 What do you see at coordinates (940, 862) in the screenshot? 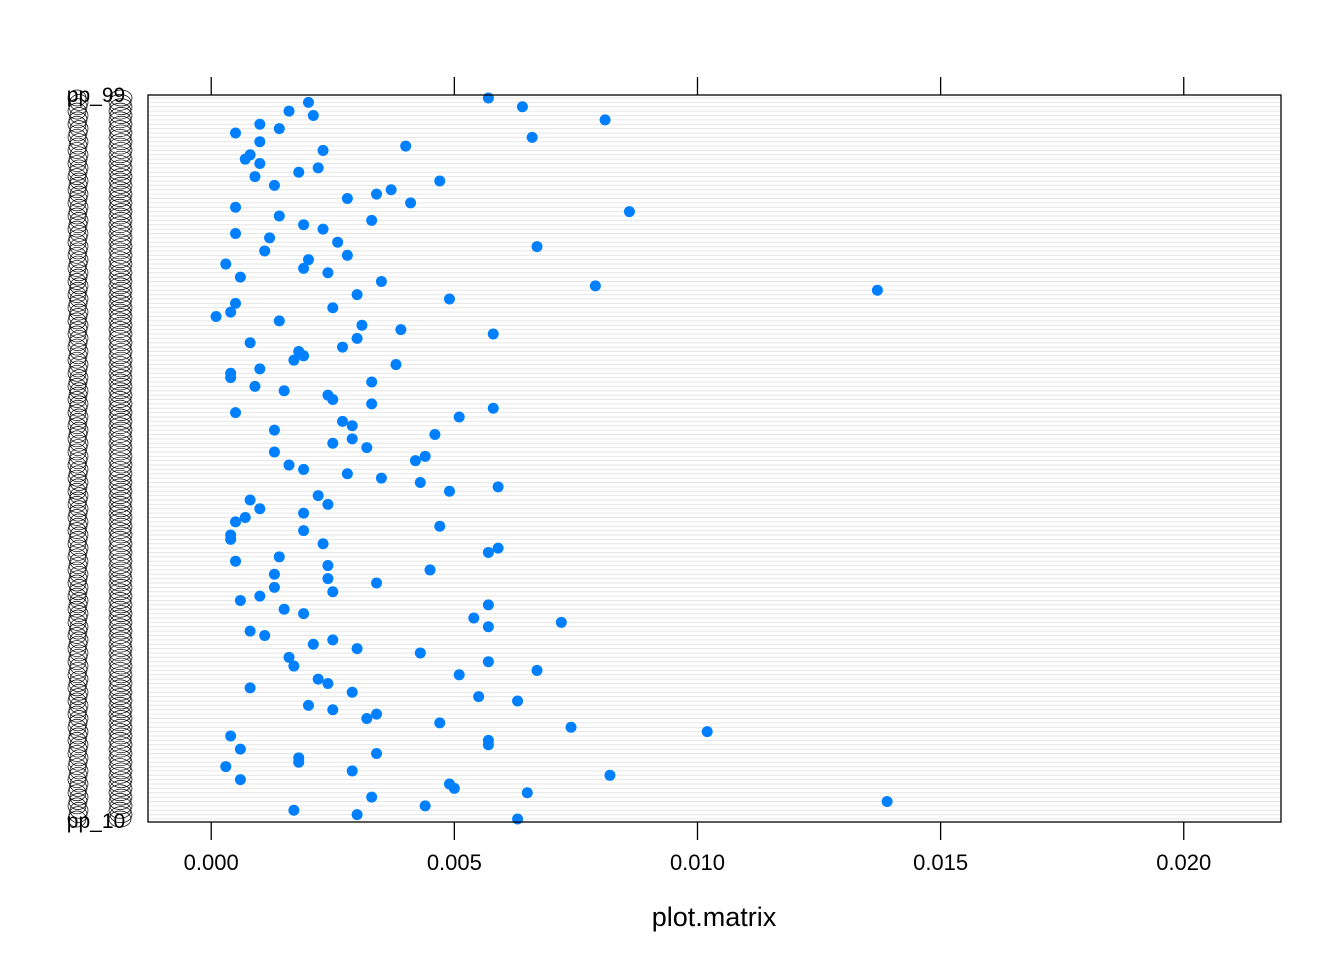
I see `x-tick-label: 0.015` at bounding box center [940, 862].